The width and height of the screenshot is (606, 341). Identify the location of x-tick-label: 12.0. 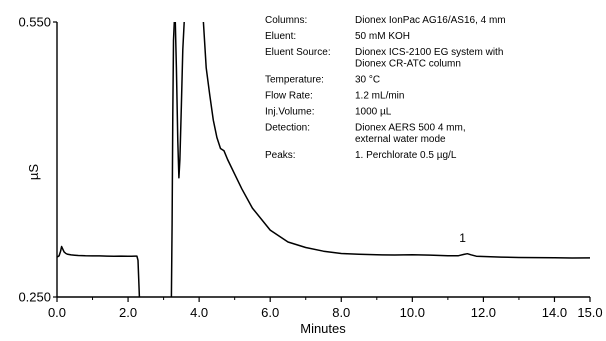
(483, 312).